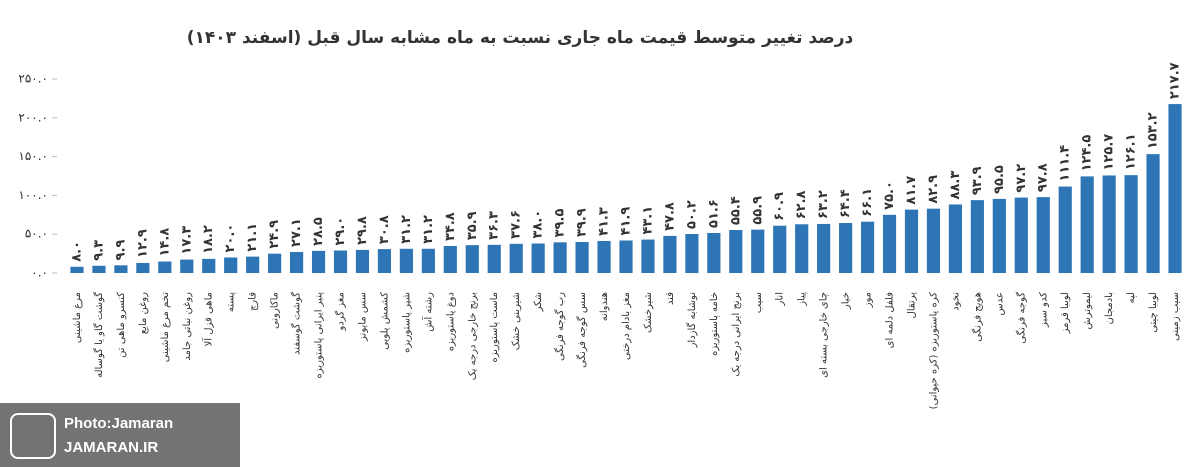 This screenshot has height=467, width=1200. What do you see at coordinates (36, 234) in the screenshot?
I see `y-tick-label: ۵۰.۰` at bounding box center [36, 234].